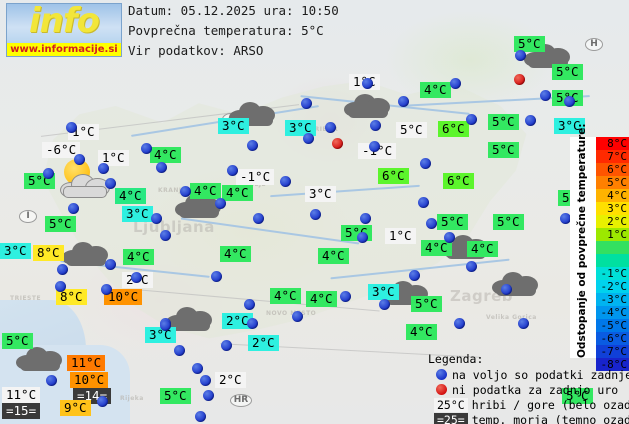 The height and width of the screenshot is (424, 629). What do you see at coordinates (441, 374) in the screenshot?
I see `legend-blue-dot-icon` at bounding box center [441, 374].